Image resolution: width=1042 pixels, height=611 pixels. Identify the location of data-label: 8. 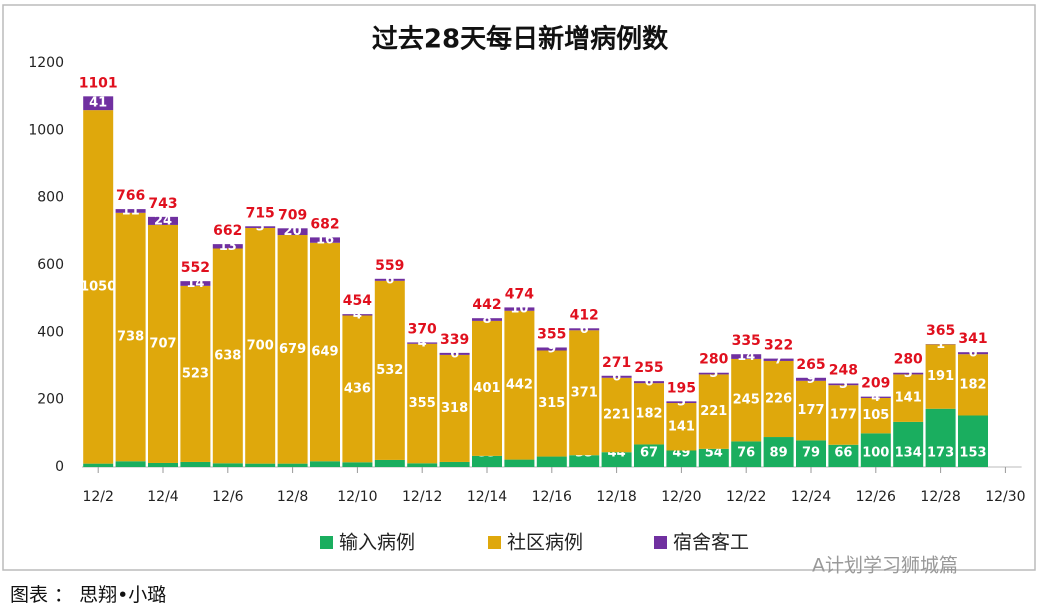
(486, 319).